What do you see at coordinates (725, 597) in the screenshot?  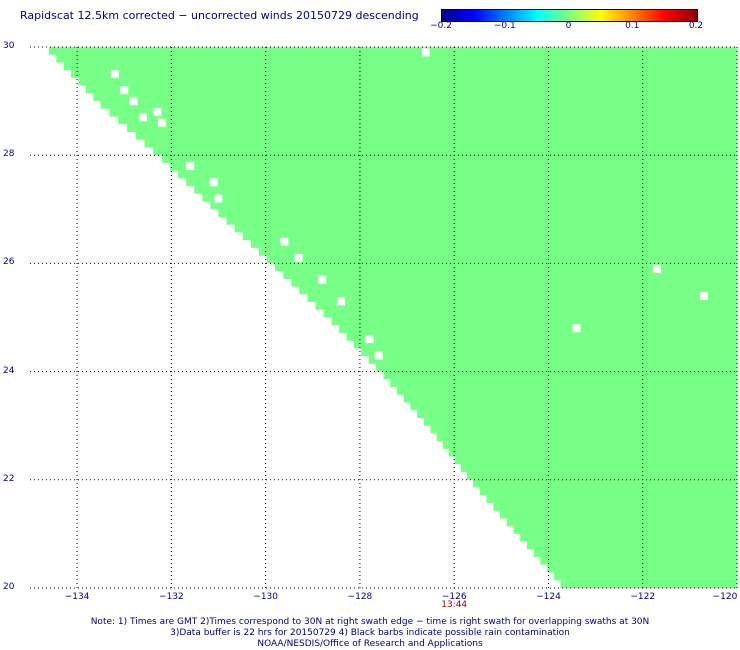 I see `longitude-tick-label: −120` at bounding box center [725, 597].